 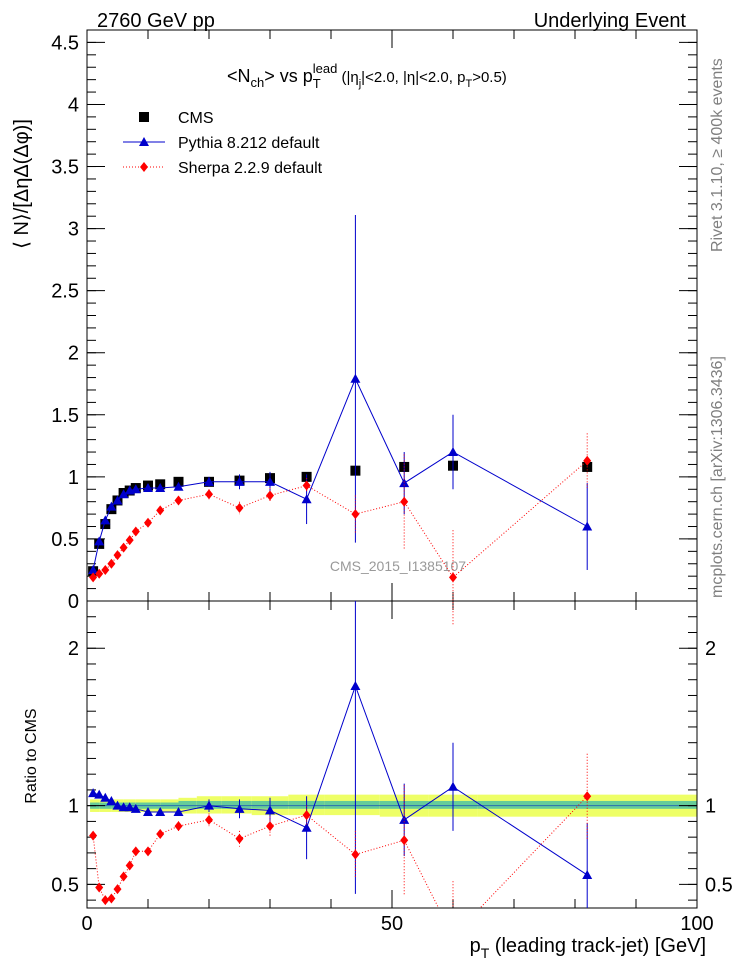 I want to click on ratio-ytick-label-right: 1, so click(x=710, y=807).